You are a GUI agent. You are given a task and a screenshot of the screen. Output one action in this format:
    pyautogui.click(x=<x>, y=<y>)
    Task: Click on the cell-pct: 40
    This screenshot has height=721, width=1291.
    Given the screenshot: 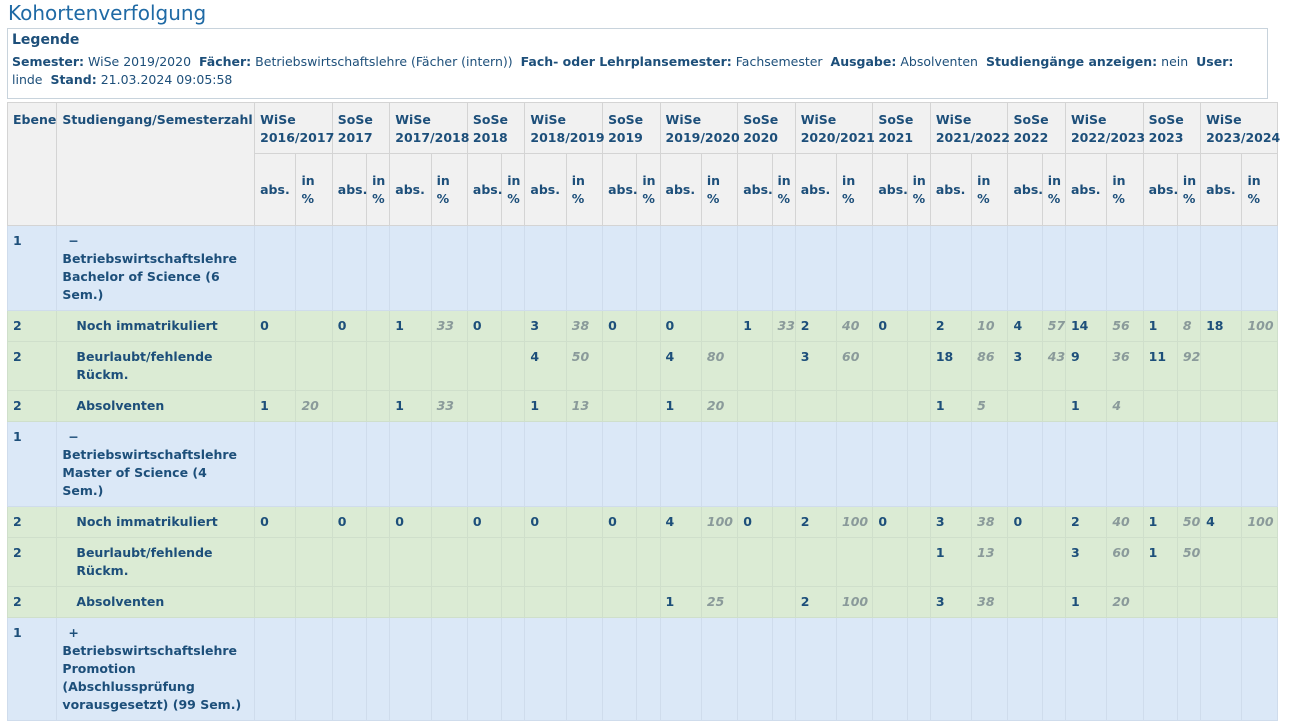 What is the action you would take?
    pyautogui.click(x=1125, y=522)
    